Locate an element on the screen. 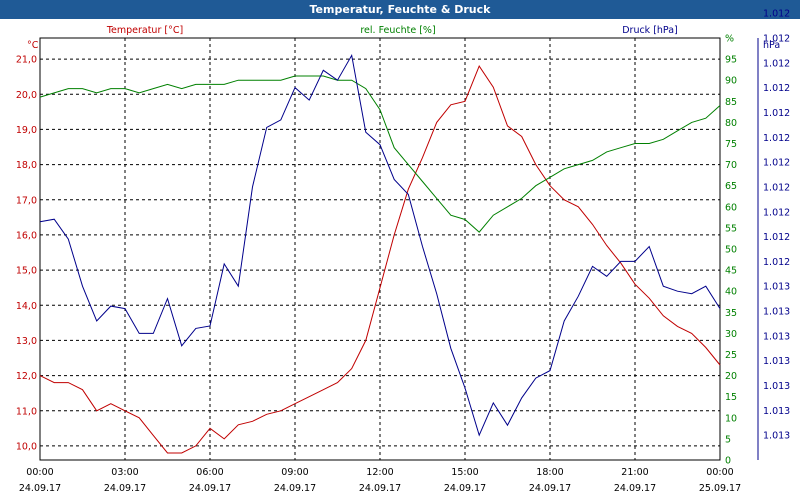  temperature-tick-label: 19,0 is located at coordinates (26, 130).